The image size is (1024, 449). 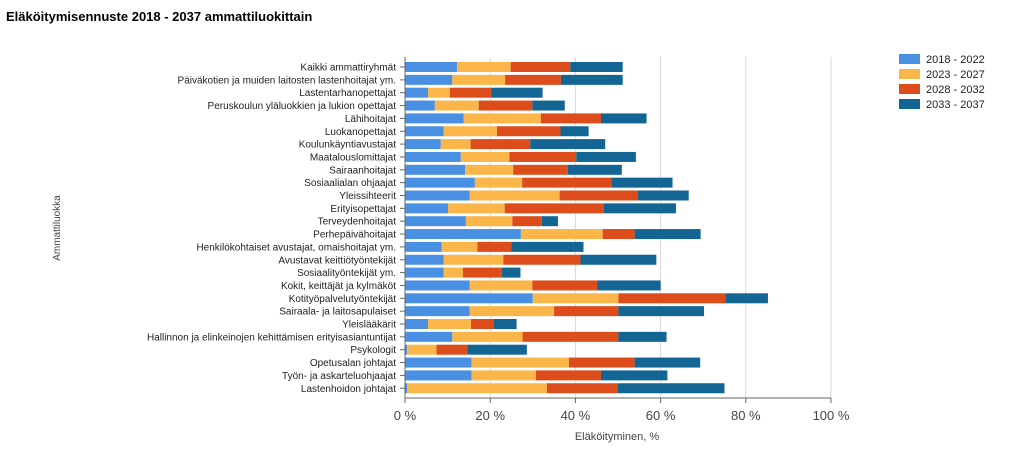 I want to click on x-tick-label: 40 %, so click(x=576, y=415).